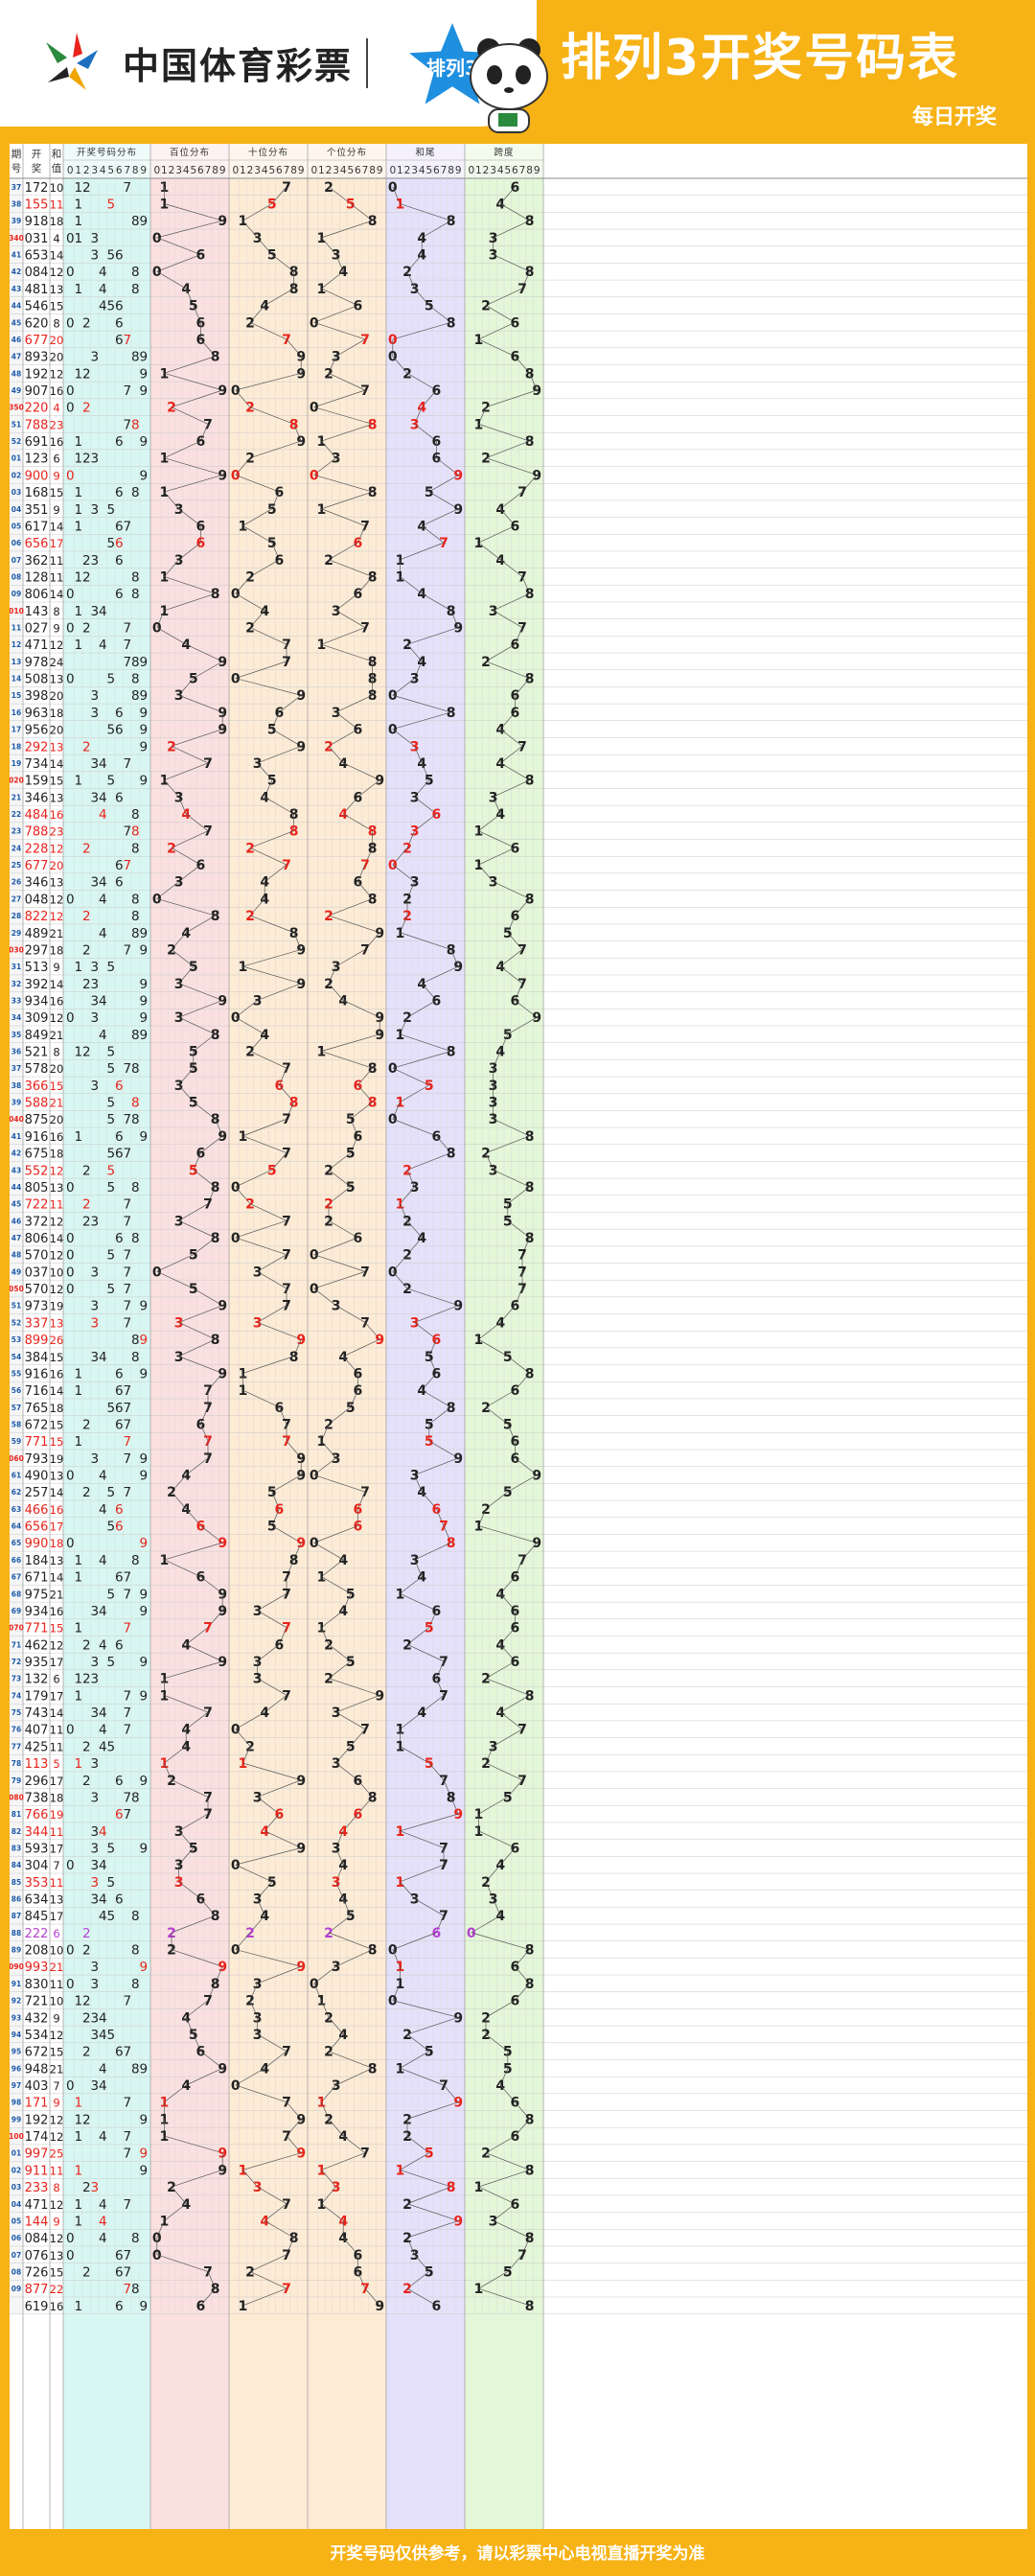  Describe the element at coordinates (56, 476) in the screenshot. I see `sum-value-cell: 9` at that location.